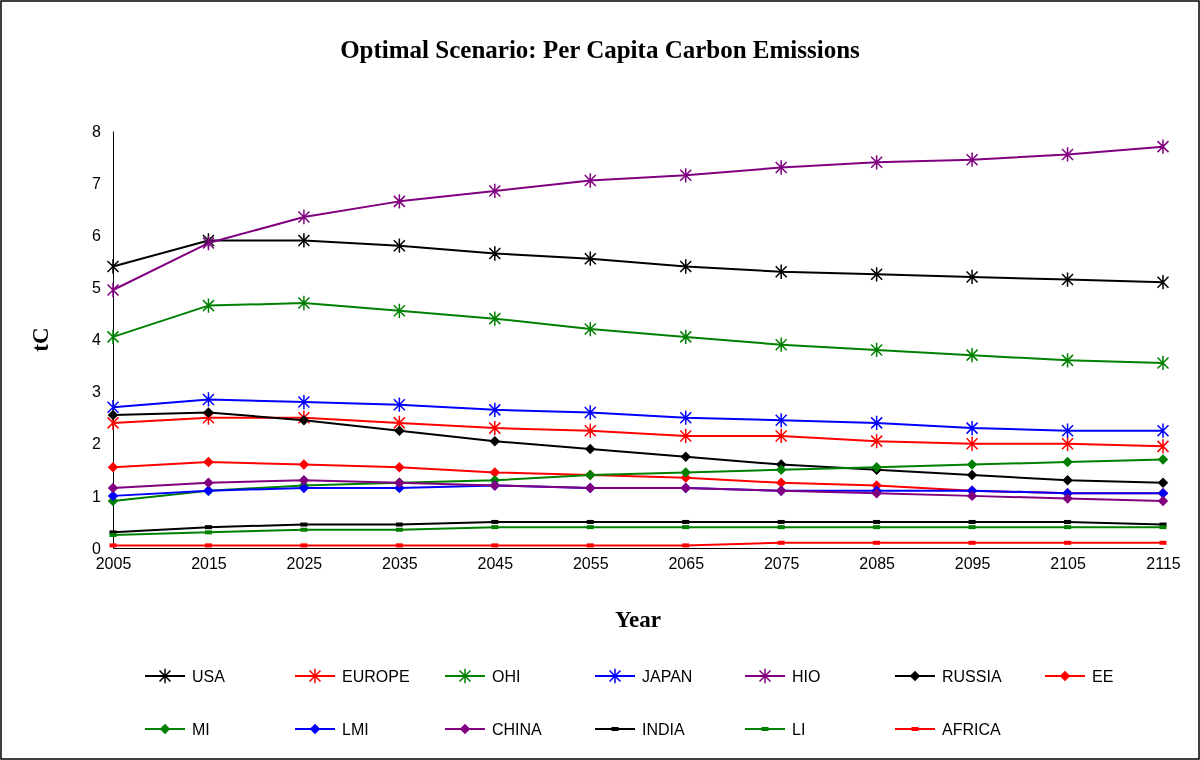  Describe the element at coordinates (97, 235) in the screenshot. I see `y-tick-label: 6` at that location.